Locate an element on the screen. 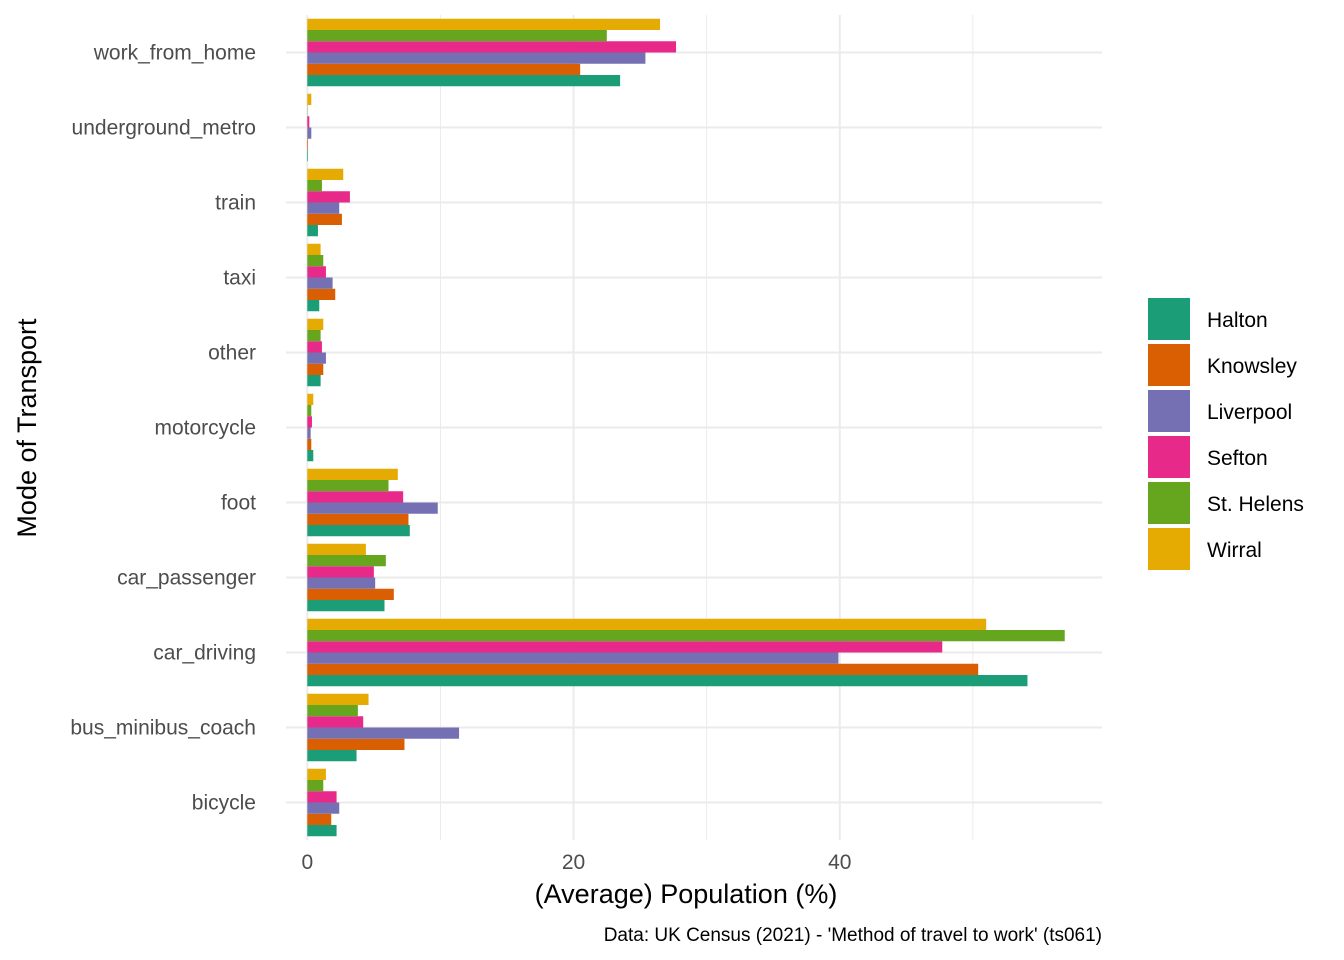 This screenshot has width=1344, height=960. bar-wirral-other is located at coordinates (315, 324).